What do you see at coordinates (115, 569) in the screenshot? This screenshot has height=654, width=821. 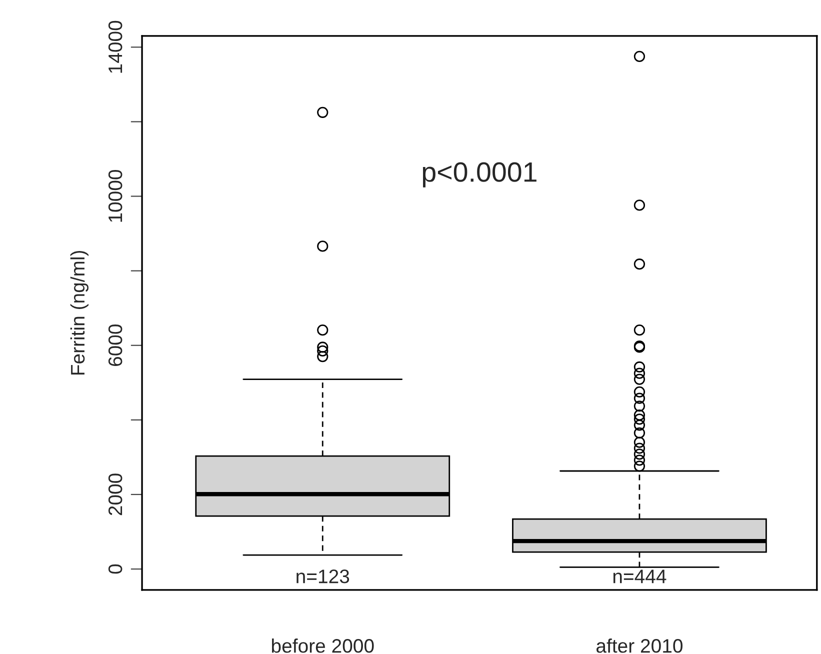 I see `y-tick-label: 0` at bounding box center [115, 569].